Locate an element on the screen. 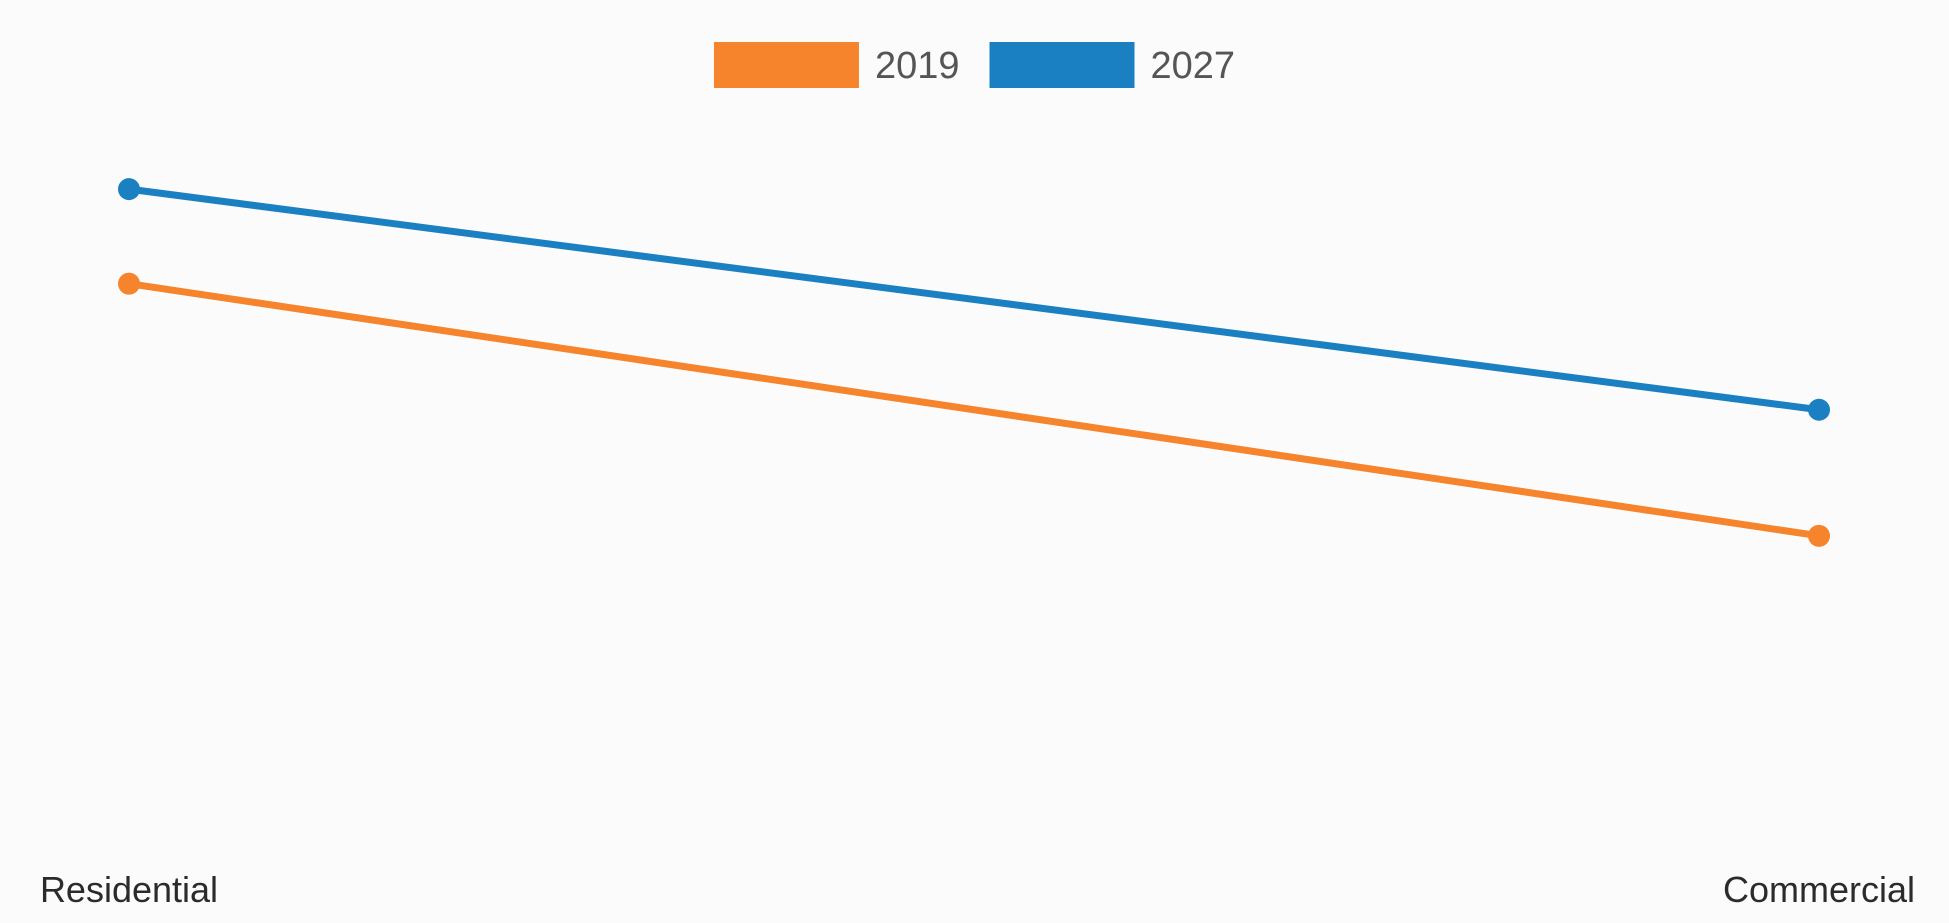  data-point-2027-residential is located at coordinates (129, 189).